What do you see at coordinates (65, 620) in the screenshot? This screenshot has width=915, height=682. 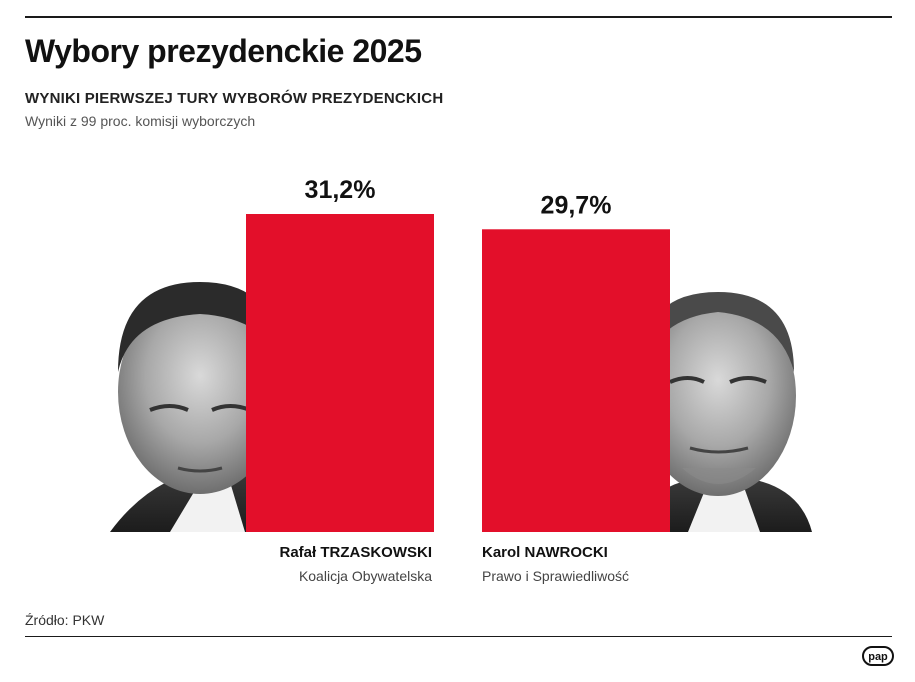 I see `source-note: Źródło: PKW` at bounding box center [65, 620].